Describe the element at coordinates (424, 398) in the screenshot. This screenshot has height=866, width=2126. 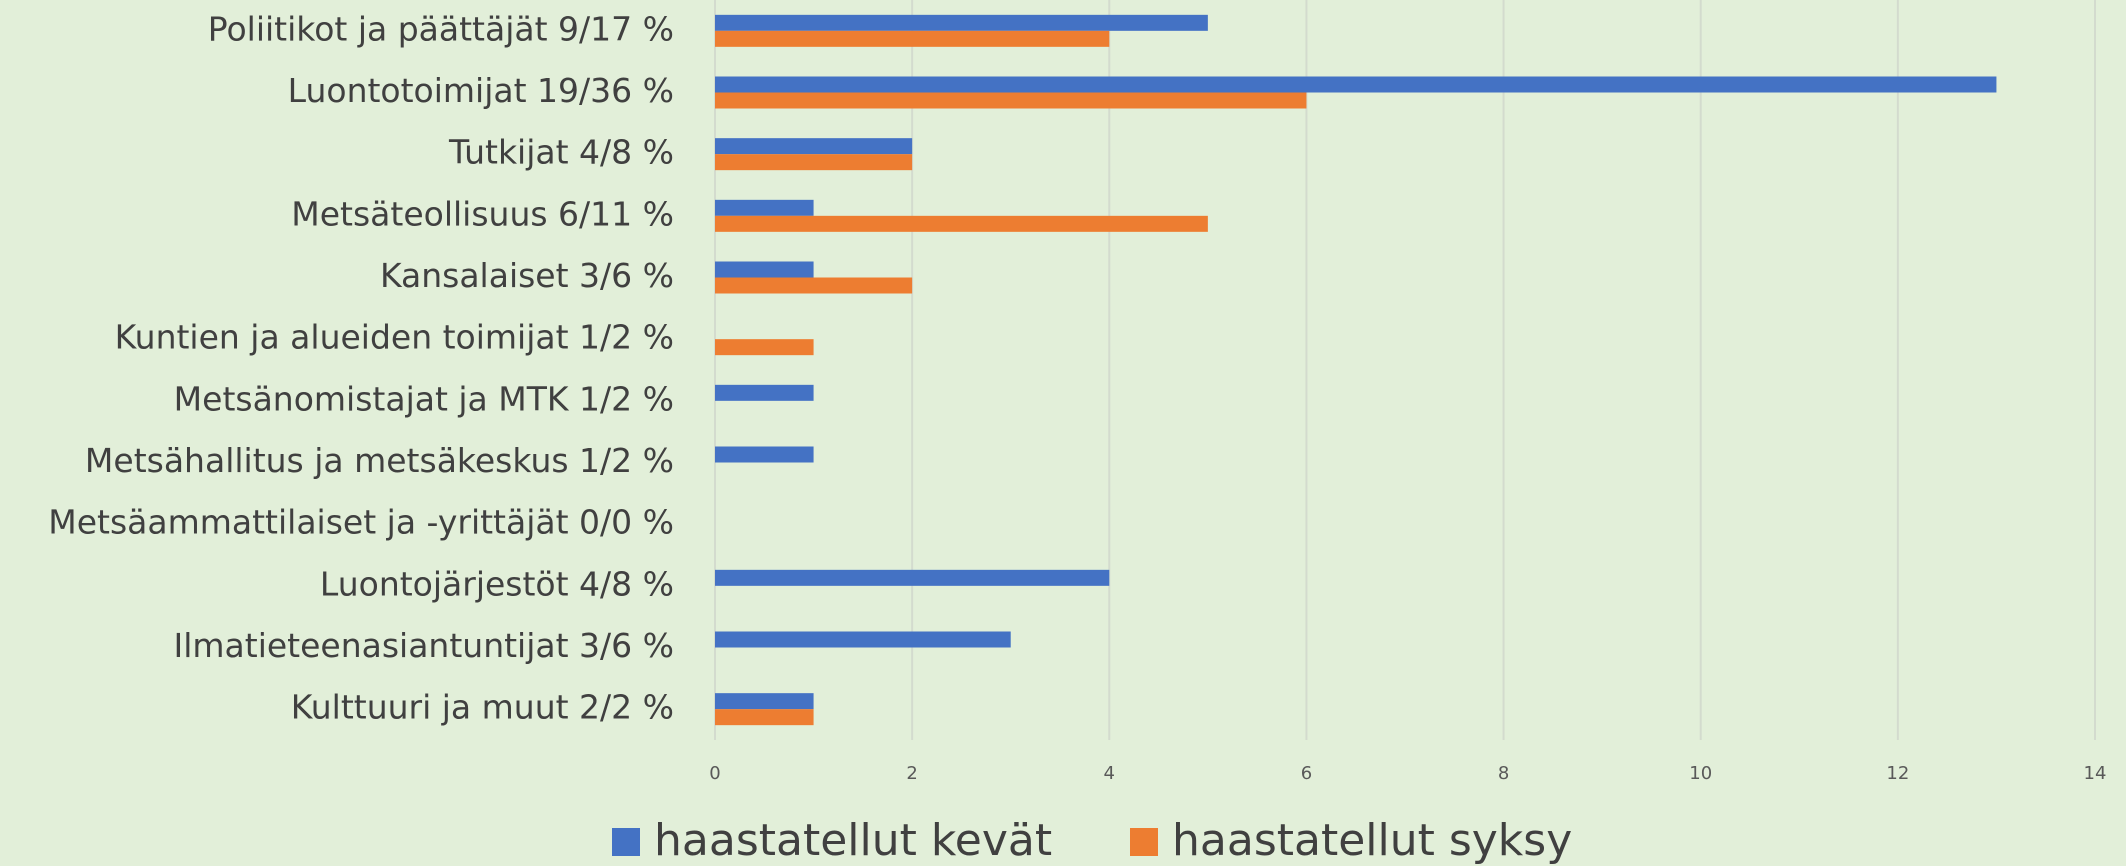
I see `y-tick-label: Metsänomistajat ja MTK 1/2 %` at that location.